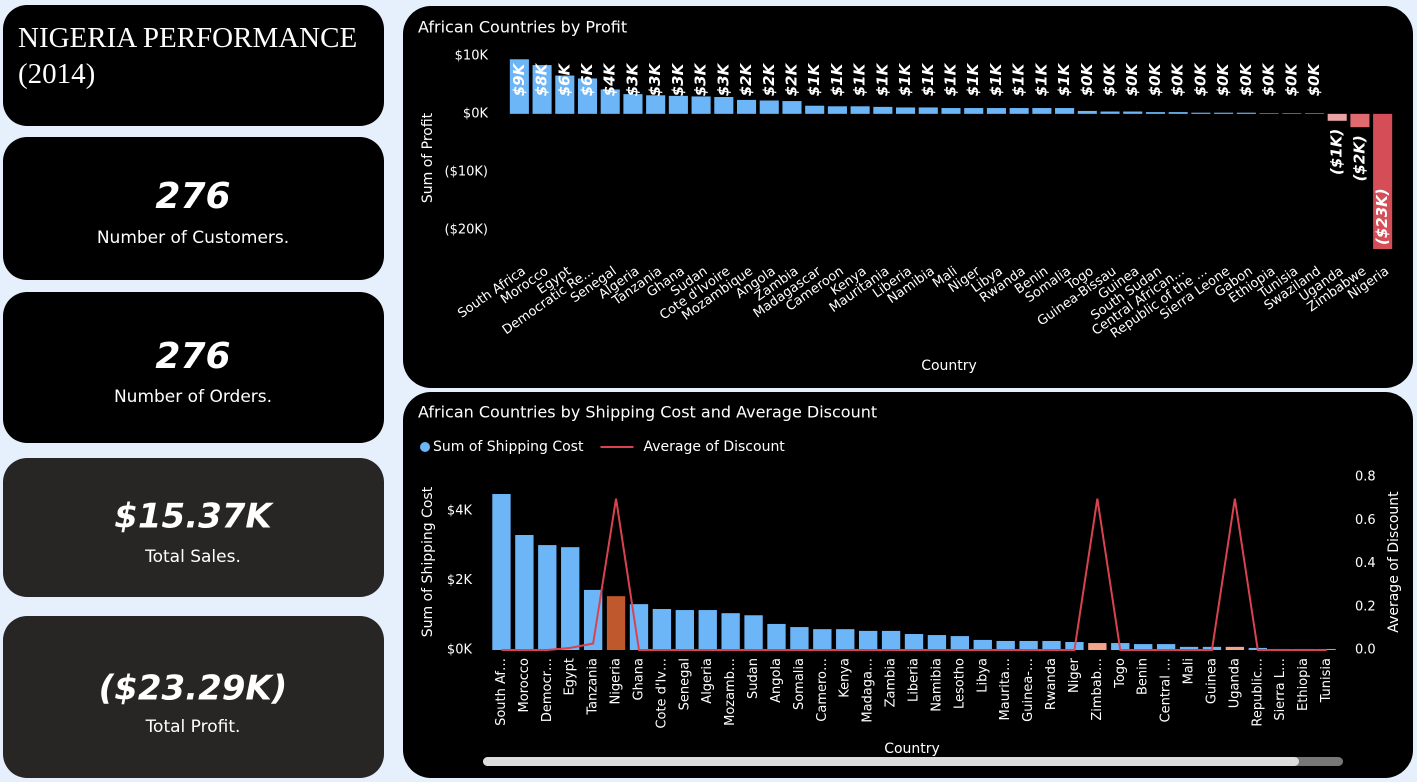 Image resolution: width=1417 pixels, height=782 pixels. What do you see at coordinates (466, 229) in the screenshot?
I see `y-tick-label: ($20K)` at bounding box center [466, 229].